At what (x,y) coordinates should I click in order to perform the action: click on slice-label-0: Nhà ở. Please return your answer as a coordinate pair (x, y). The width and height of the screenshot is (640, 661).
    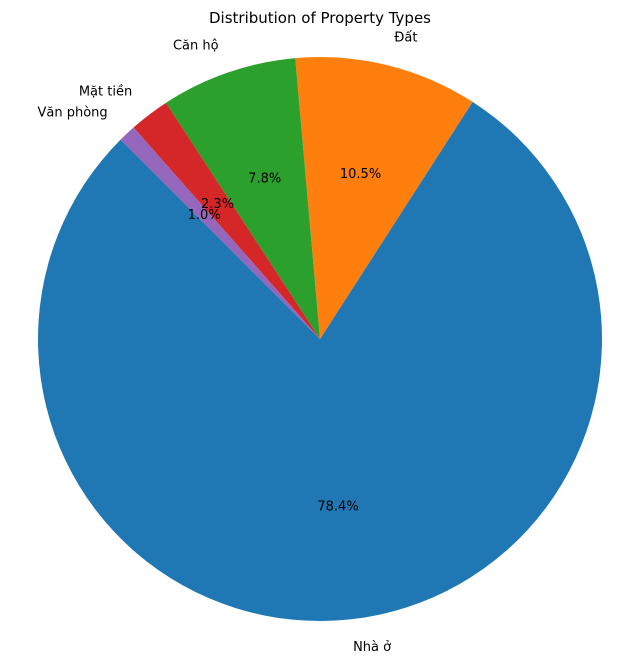
    Looking at the image, I should click on (372, 647).